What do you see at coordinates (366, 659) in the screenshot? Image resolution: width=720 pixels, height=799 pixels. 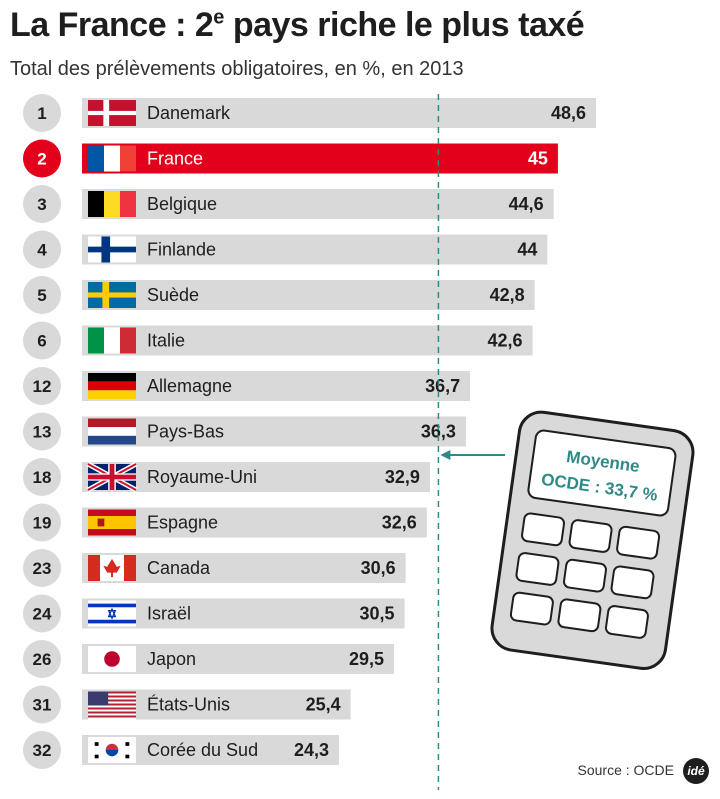 I see `value-label: 29,5` at bounding box center [366, 659].